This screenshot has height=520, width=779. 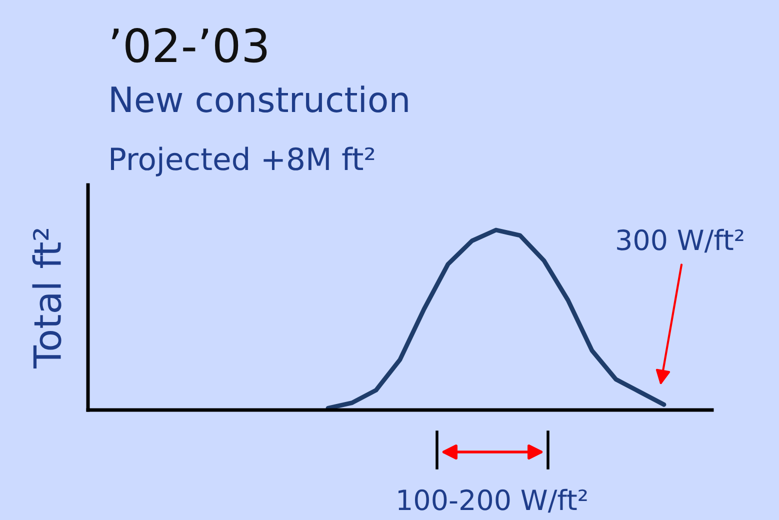 What do you see at coordinates (492, 500) in the screenshot?
I see `text: 100-200 W/ft²` at bounding box center [492, 500].